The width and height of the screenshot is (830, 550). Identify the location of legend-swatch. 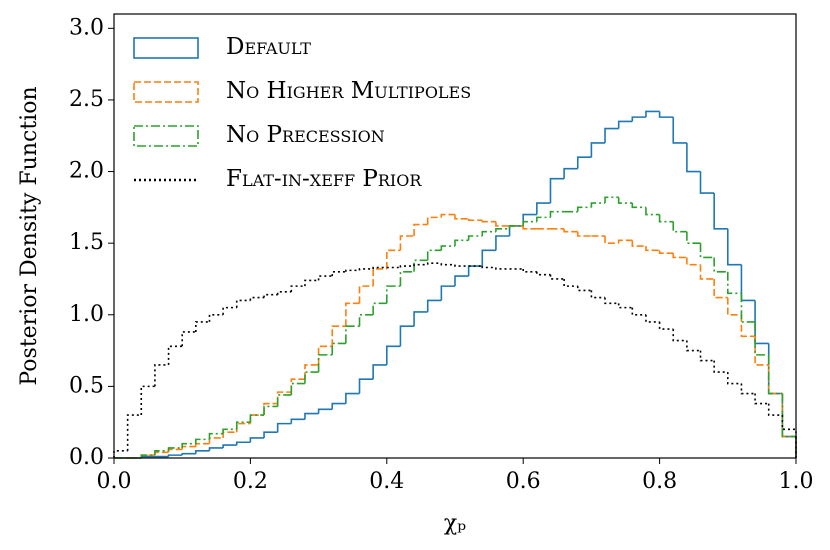
(166, 48).